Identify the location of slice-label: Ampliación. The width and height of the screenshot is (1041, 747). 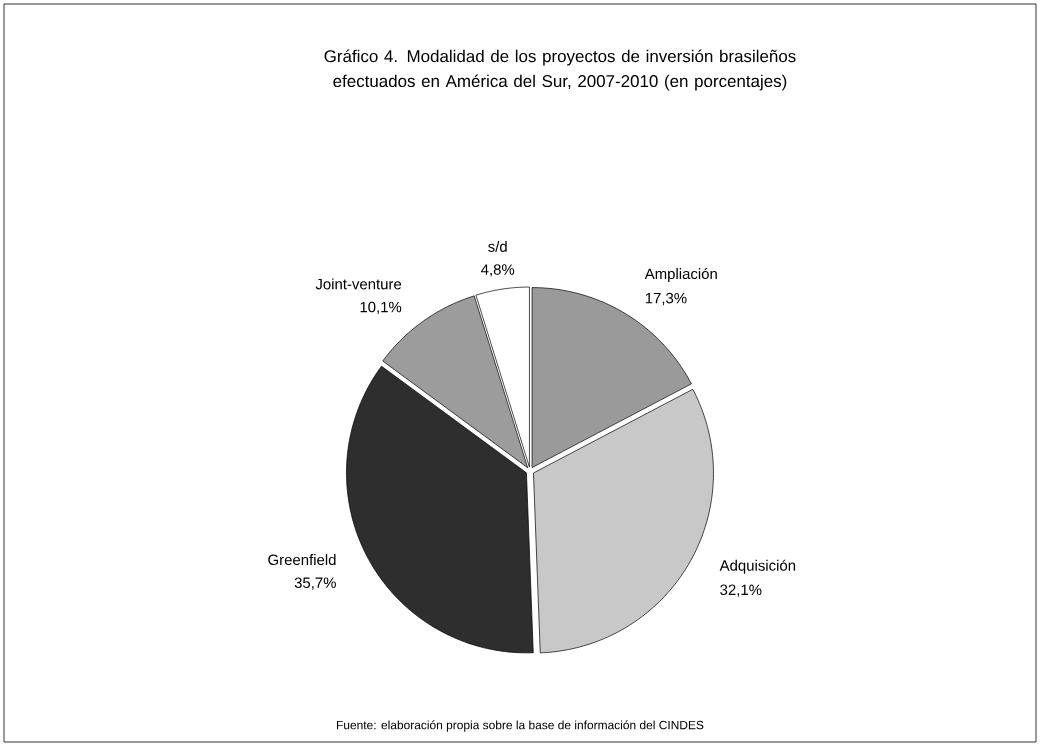
(680, 275).